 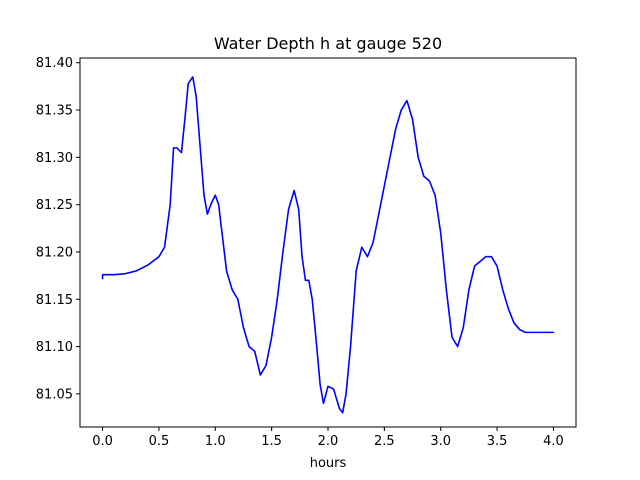 What do you see at coordinates (54, 347) in the screenshot?
I see `y-tick-label: 81.10` at bounding box center [54, 347].